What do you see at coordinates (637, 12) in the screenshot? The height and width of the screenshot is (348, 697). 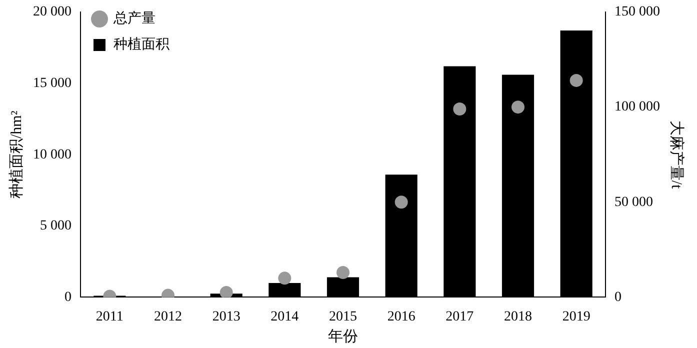 I see `y2-tick-label: 150 000` at bounding box center [637, 12].